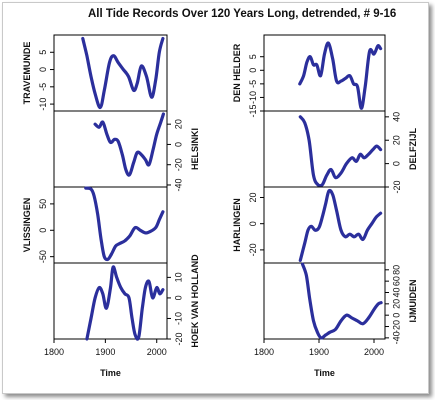  Describe the element at coordinates (105, 358) in the screenshot. I see `x-axis-1: 1800 1900 2000 Time` at that location.